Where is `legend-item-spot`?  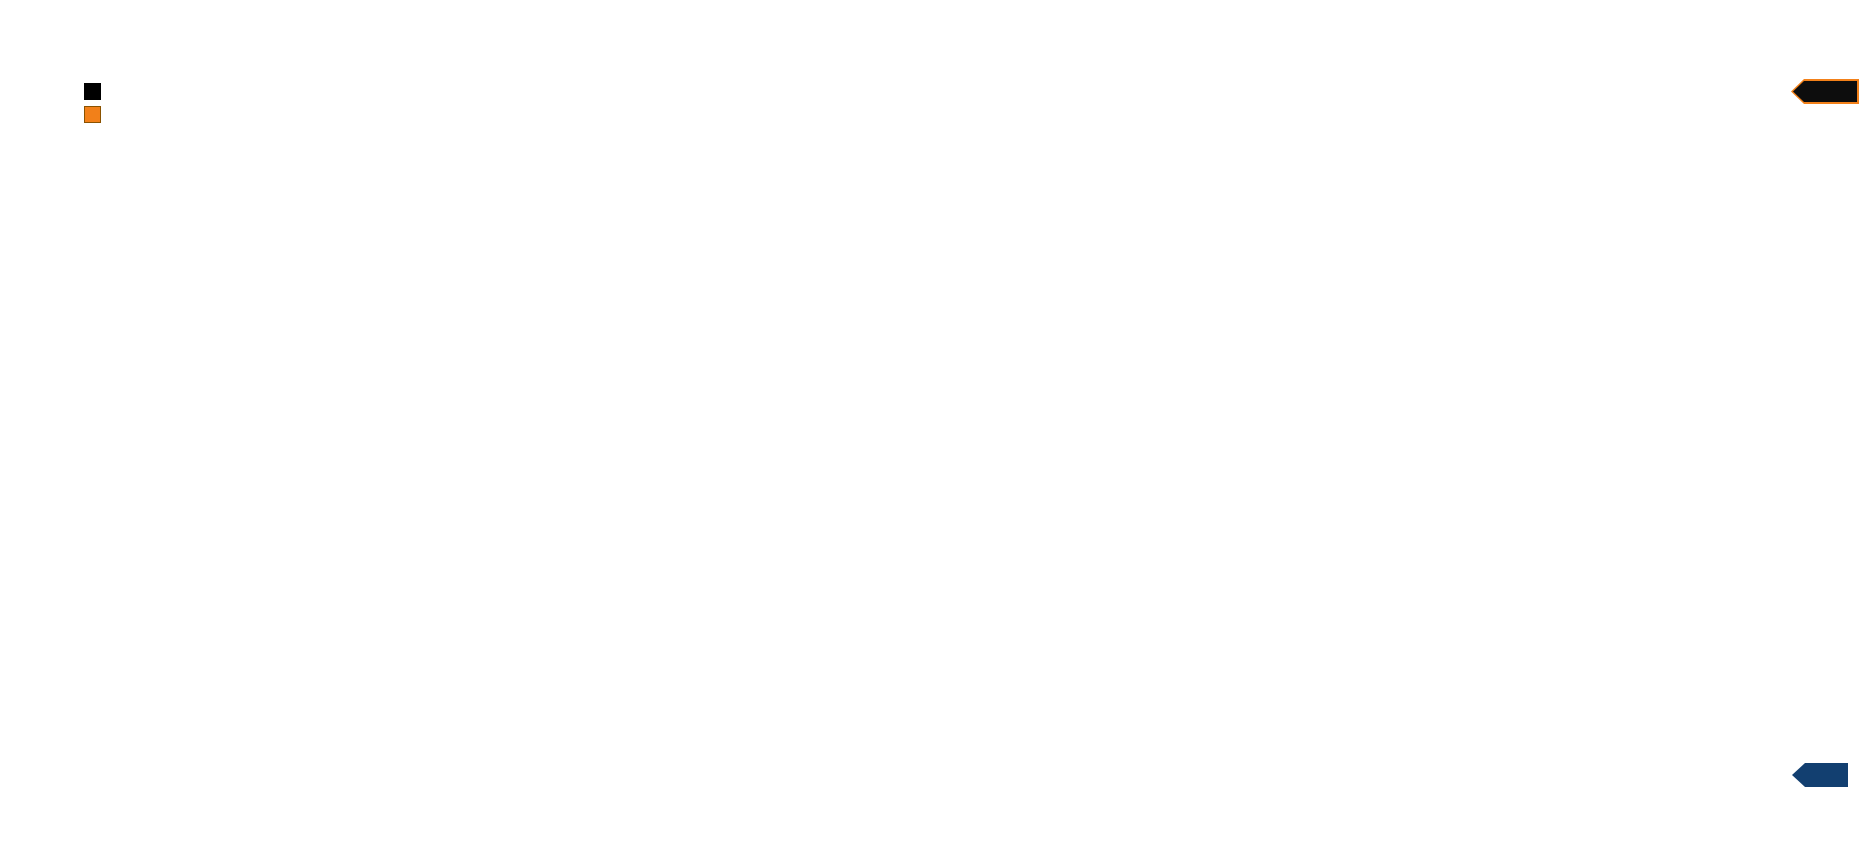 legend-item-spot is located at coordinates (97, 114).